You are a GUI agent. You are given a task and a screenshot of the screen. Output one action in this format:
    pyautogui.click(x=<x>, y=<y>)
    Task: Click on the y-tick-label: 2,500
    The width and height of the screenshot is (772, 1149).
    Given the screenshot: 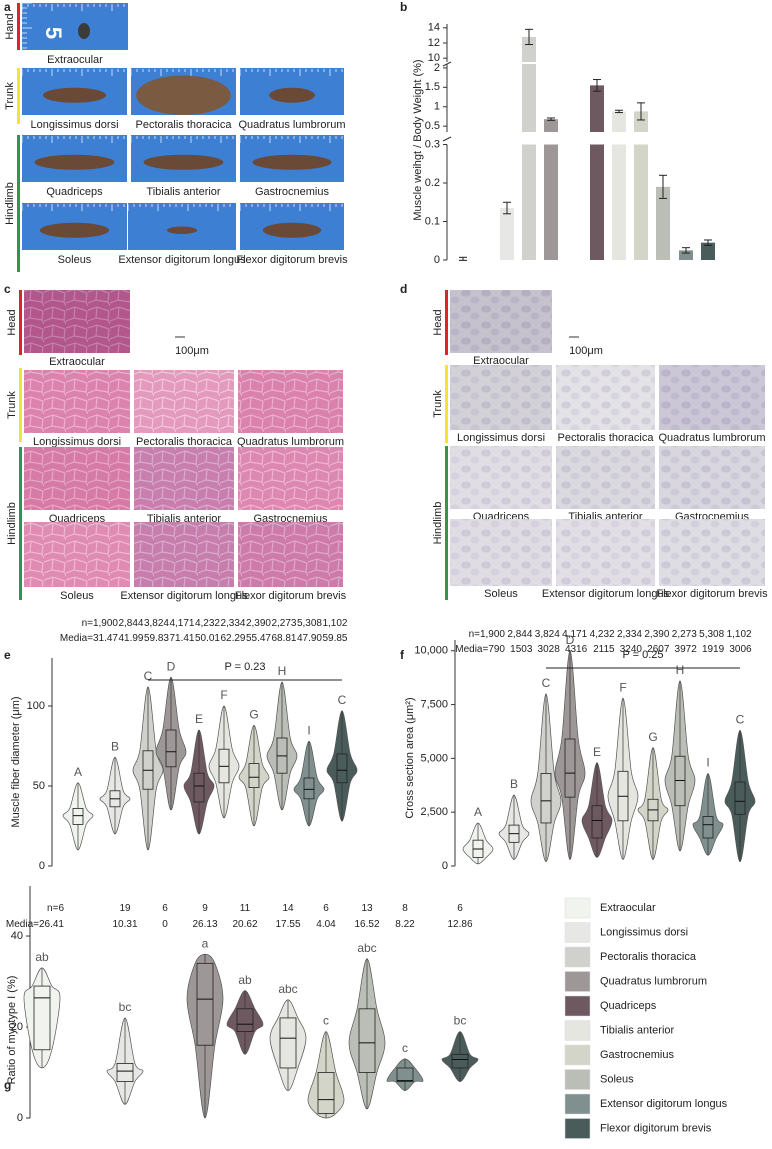 What is the action you would take?
    pyautogui.click(x=434, y=812)
    